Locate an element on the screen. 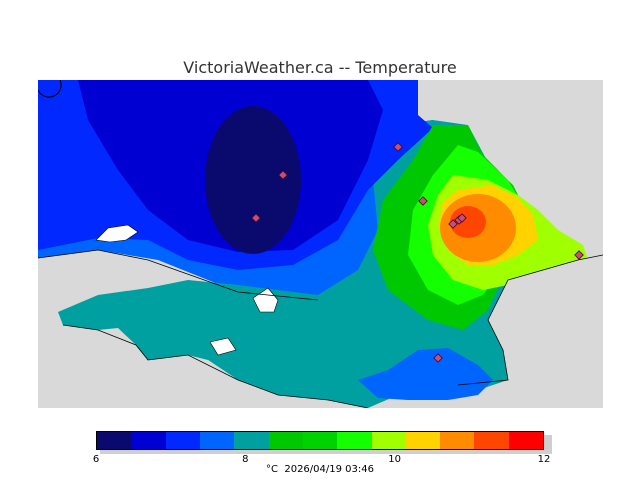  legend-tick-label: 6 is located at coordinates (96, 459).